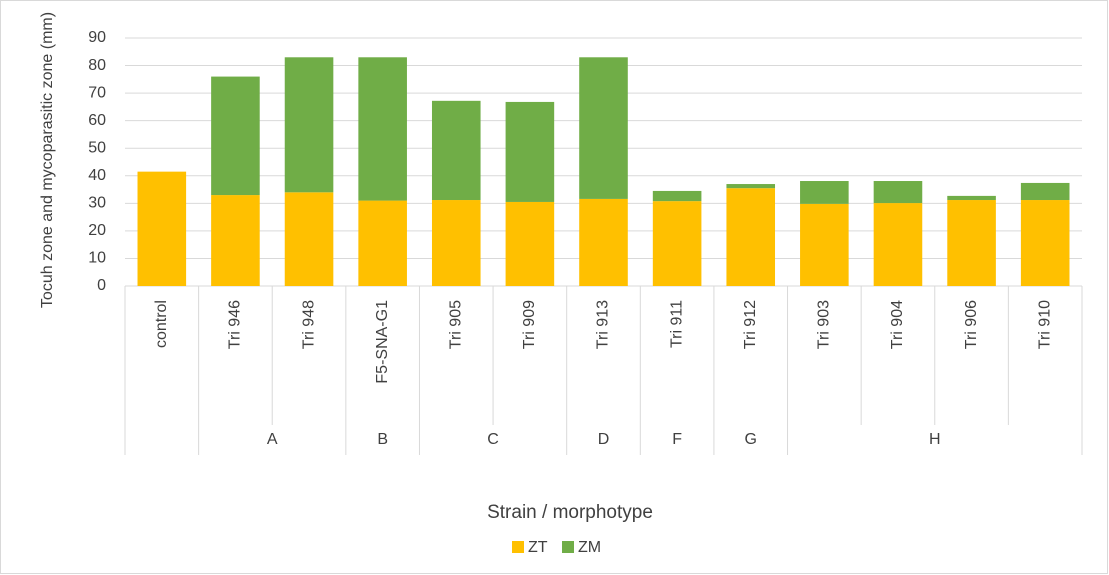 The height and width of the screenshot is (575, 1109). What do you see at coordinates (751, 439) in the screenshot?
I see `group-label: G` at bounding box center [751, 439].